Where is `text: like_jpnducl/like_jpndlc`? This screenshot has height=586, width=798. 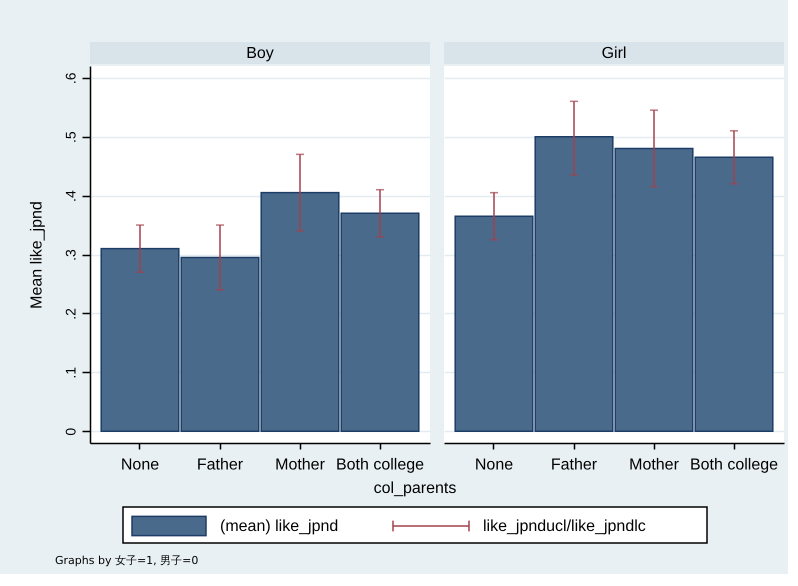 text: like_jpnducl/like_jpndlc is located at coordinates (564, 526).